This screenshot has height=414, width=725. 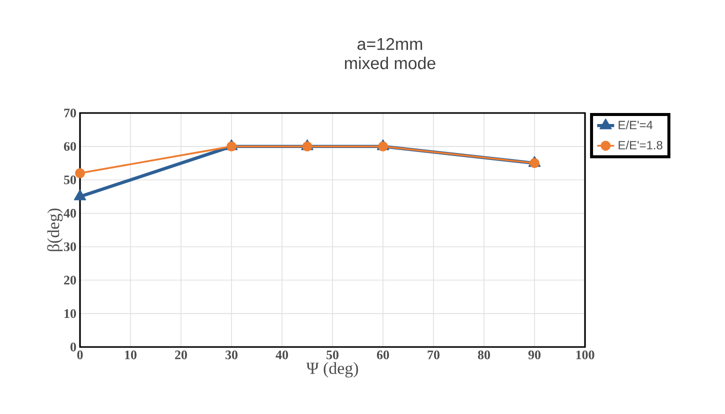 What do you see at coordinates (434, 355) in the screenshot?
I see `x-tick-label: 70` at bounding box center [434, 355].